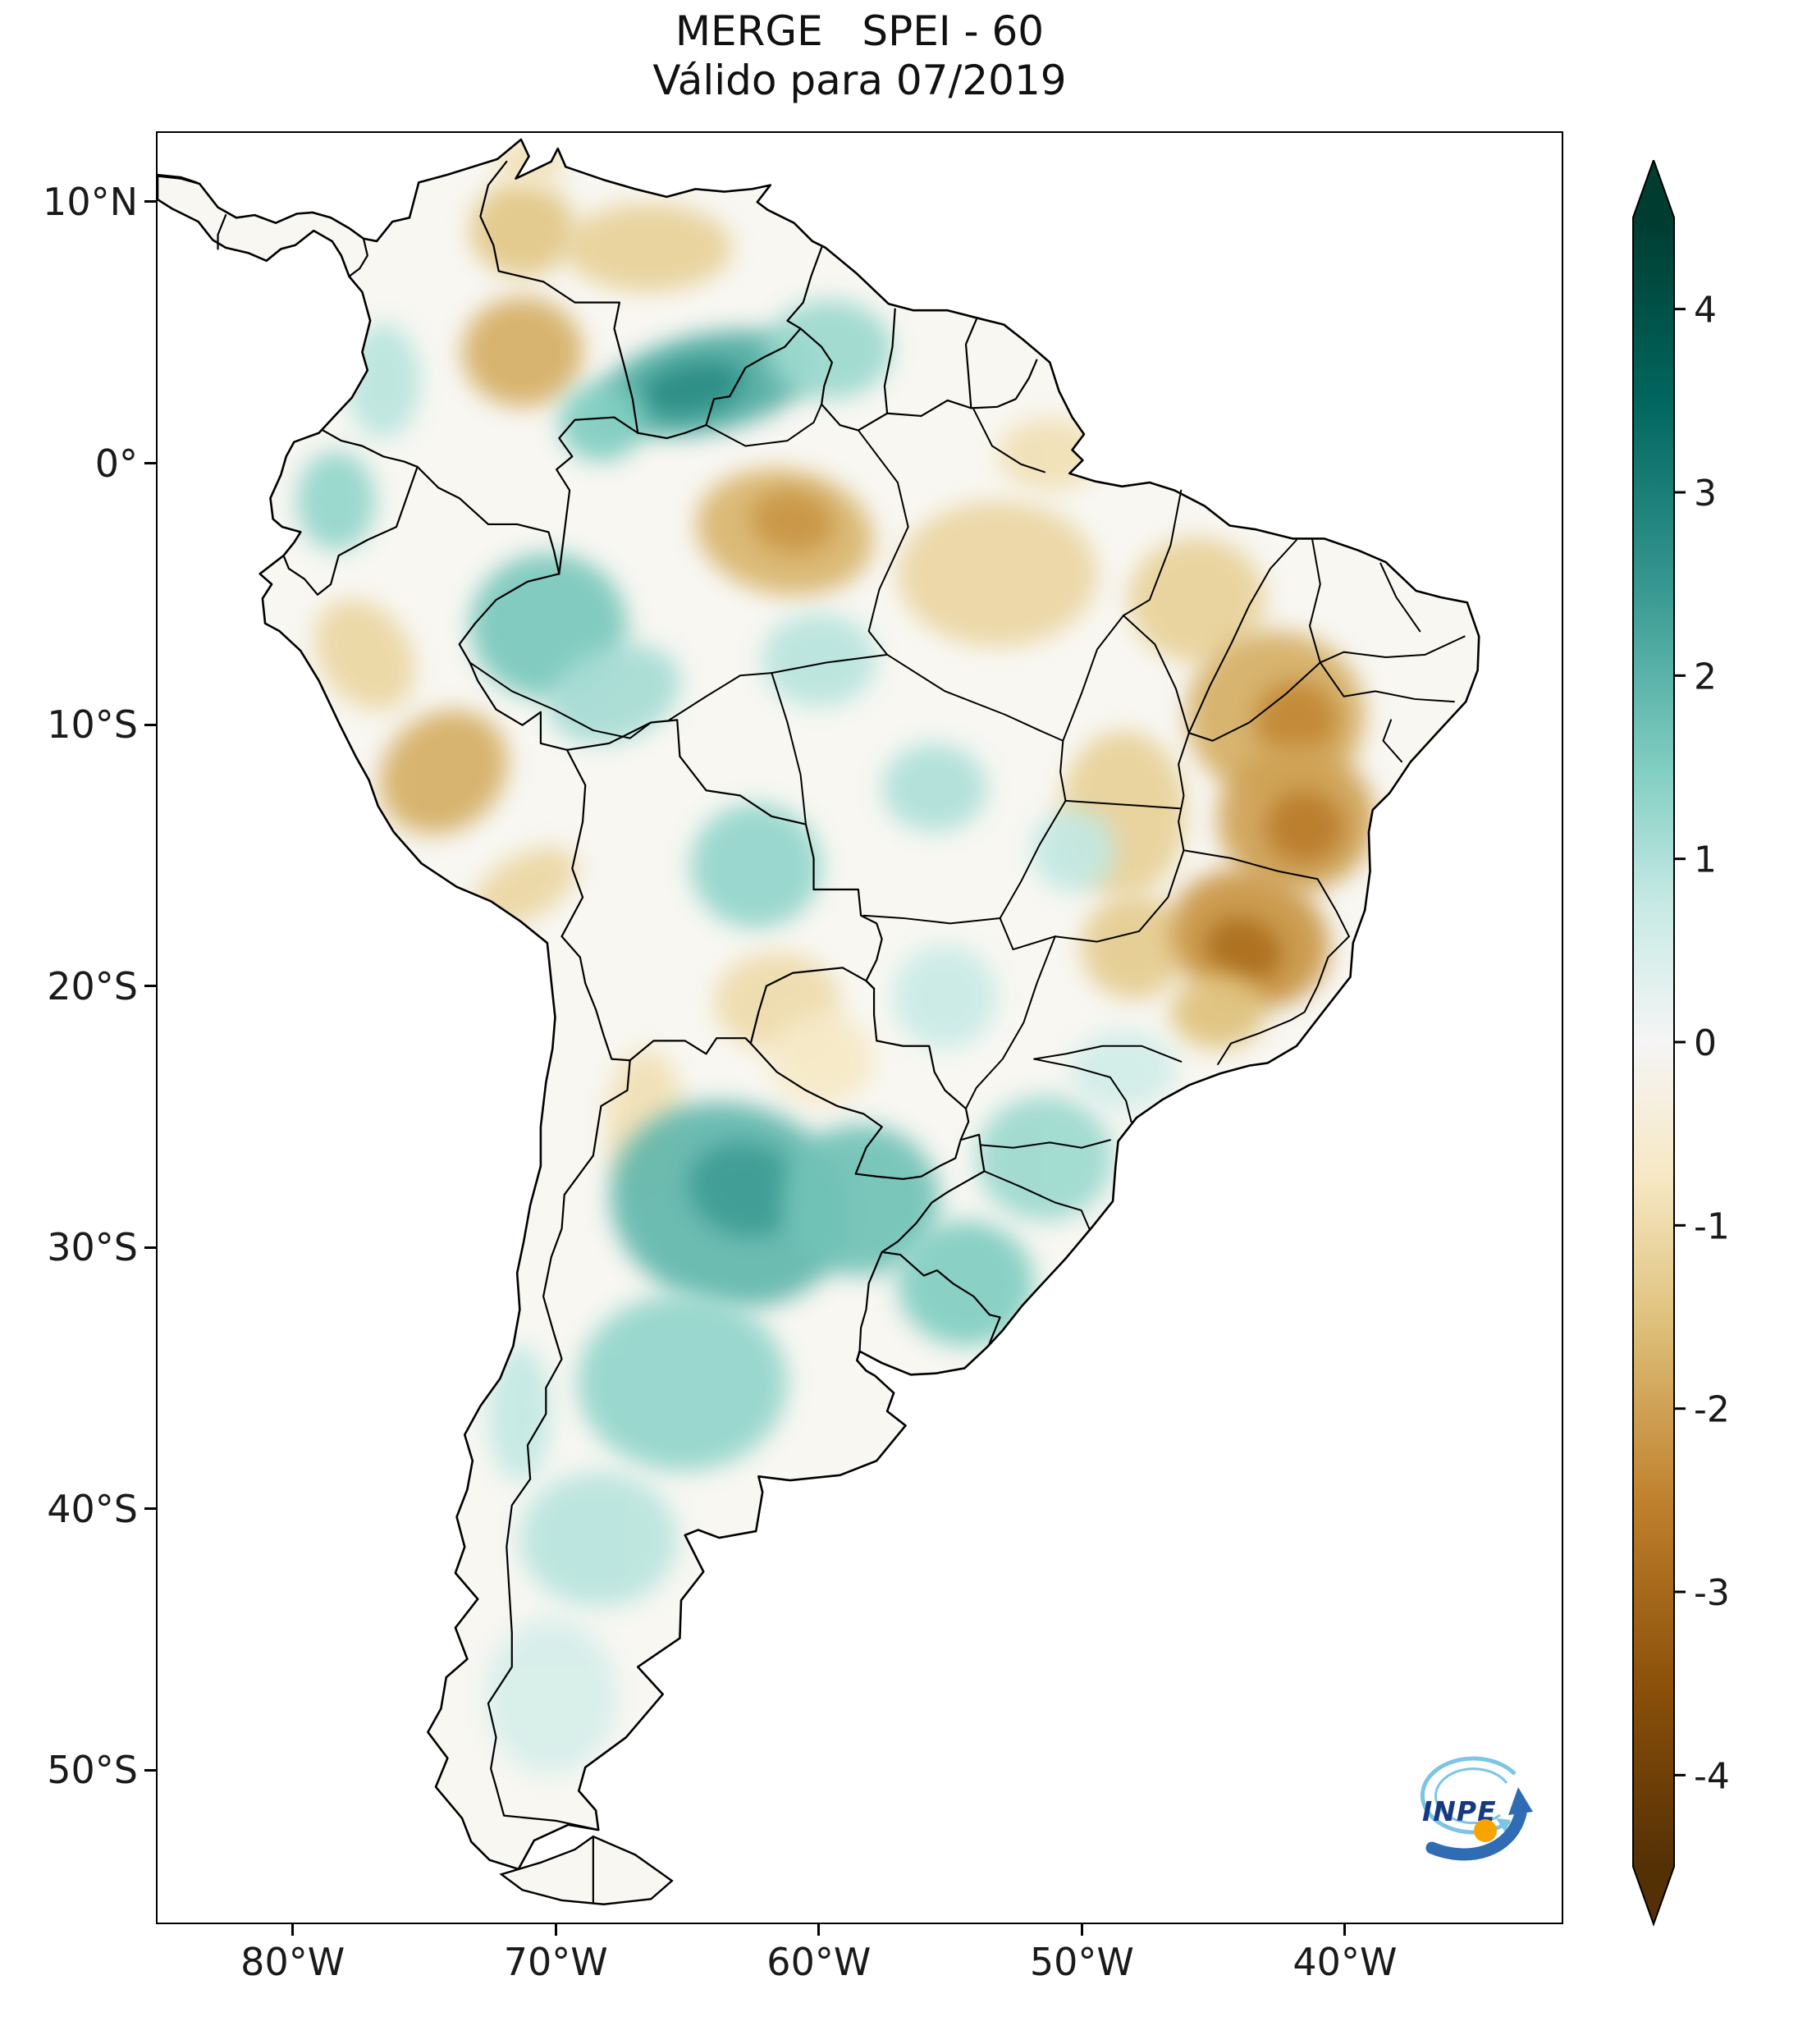 The width and height of the screenshot is (1798, 2044). What do you see at coordinates (1705, 311) in the screenshot?
I see `colorbar-tick-label: 4` at bounding box center [1705, 311].